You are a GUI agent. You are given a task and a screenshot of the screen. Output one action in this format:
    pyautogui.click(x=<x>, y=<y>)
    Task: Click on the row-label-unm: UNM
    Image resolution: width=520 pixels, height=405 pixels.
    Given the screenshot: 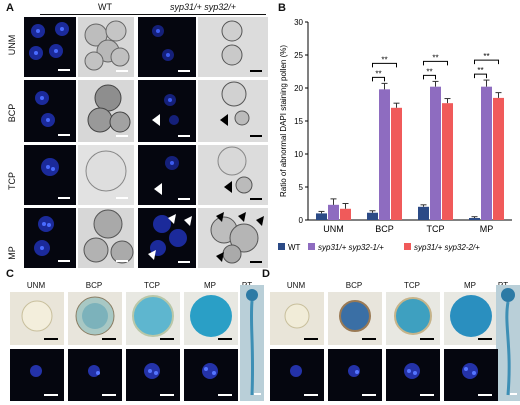 What is the action you would take?
    pyautogui.click(x=12, y=45)
    